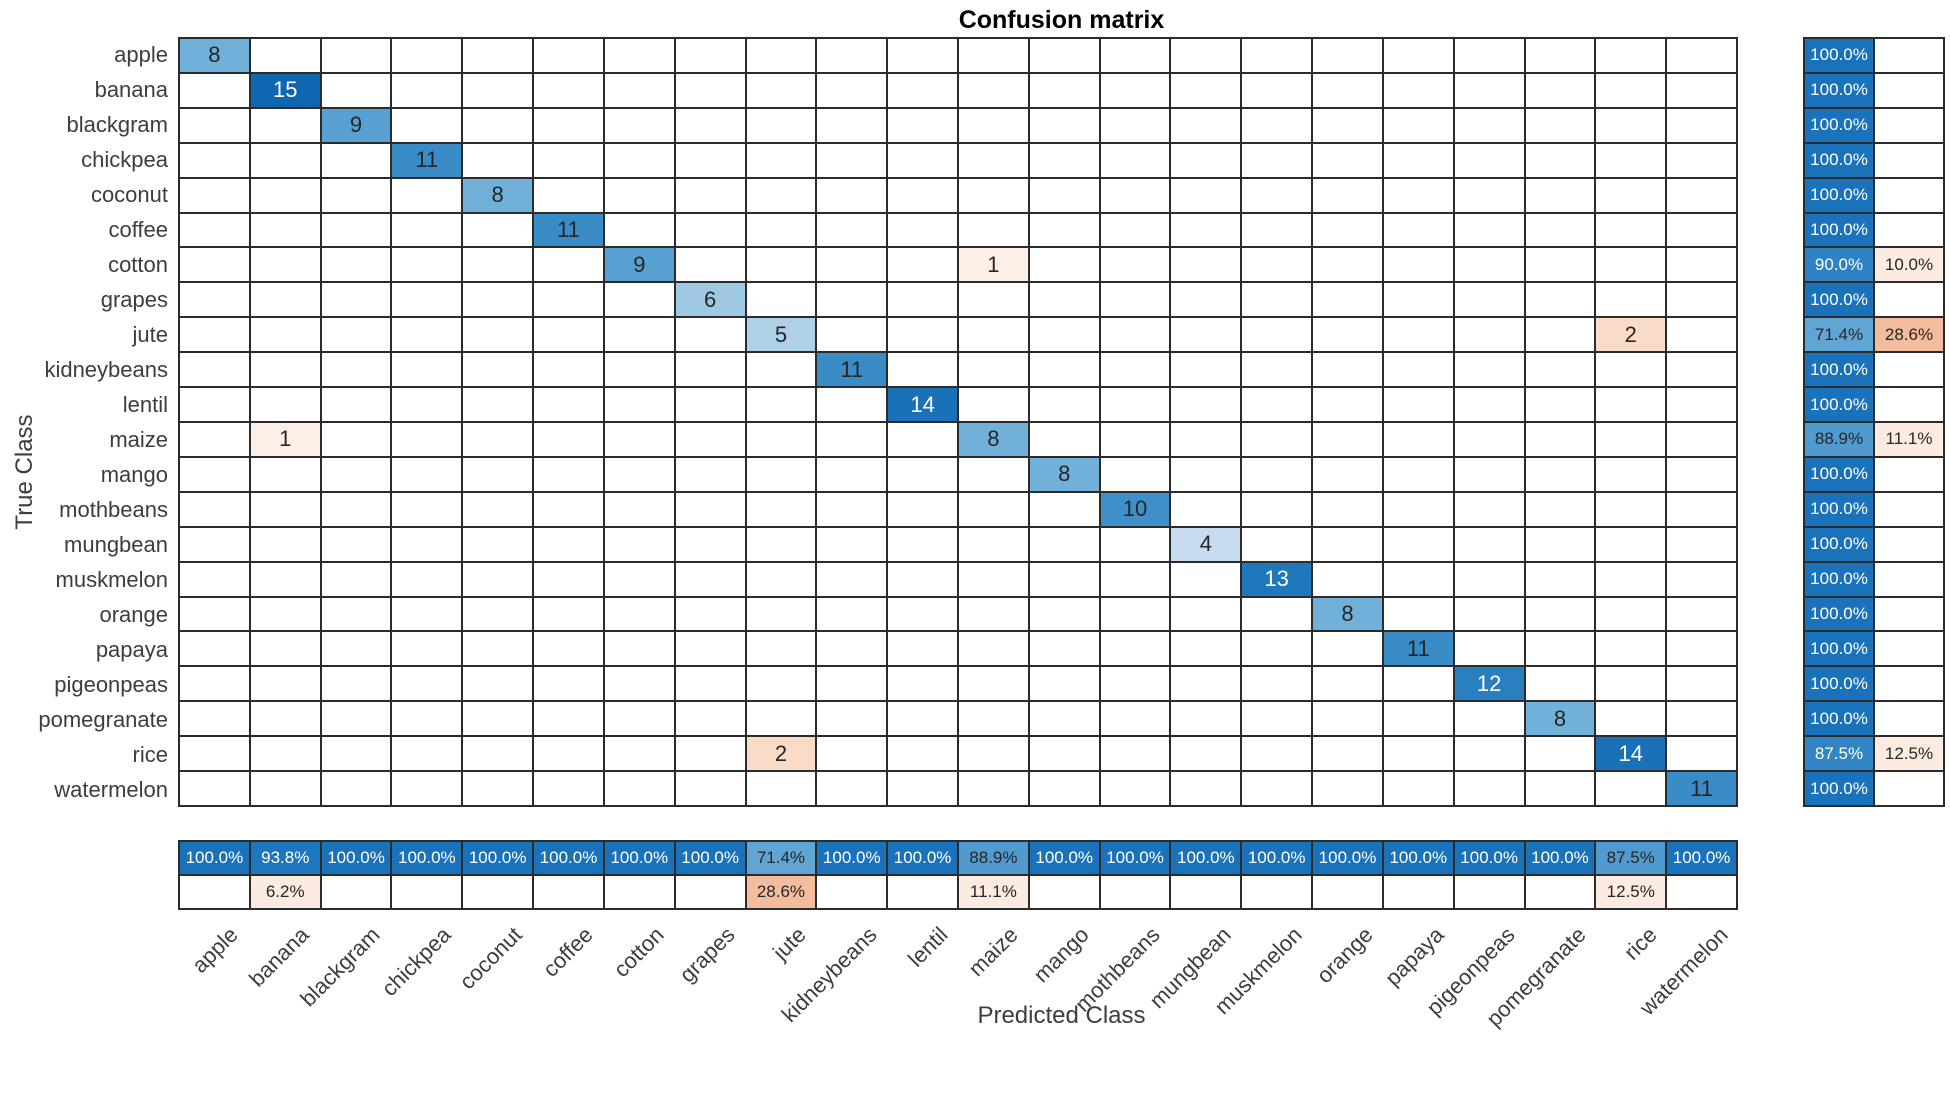 This screenshot has width=1950, height=1103. I want to click on x-axis-label: Predicted Class, so click(1061, 1015).